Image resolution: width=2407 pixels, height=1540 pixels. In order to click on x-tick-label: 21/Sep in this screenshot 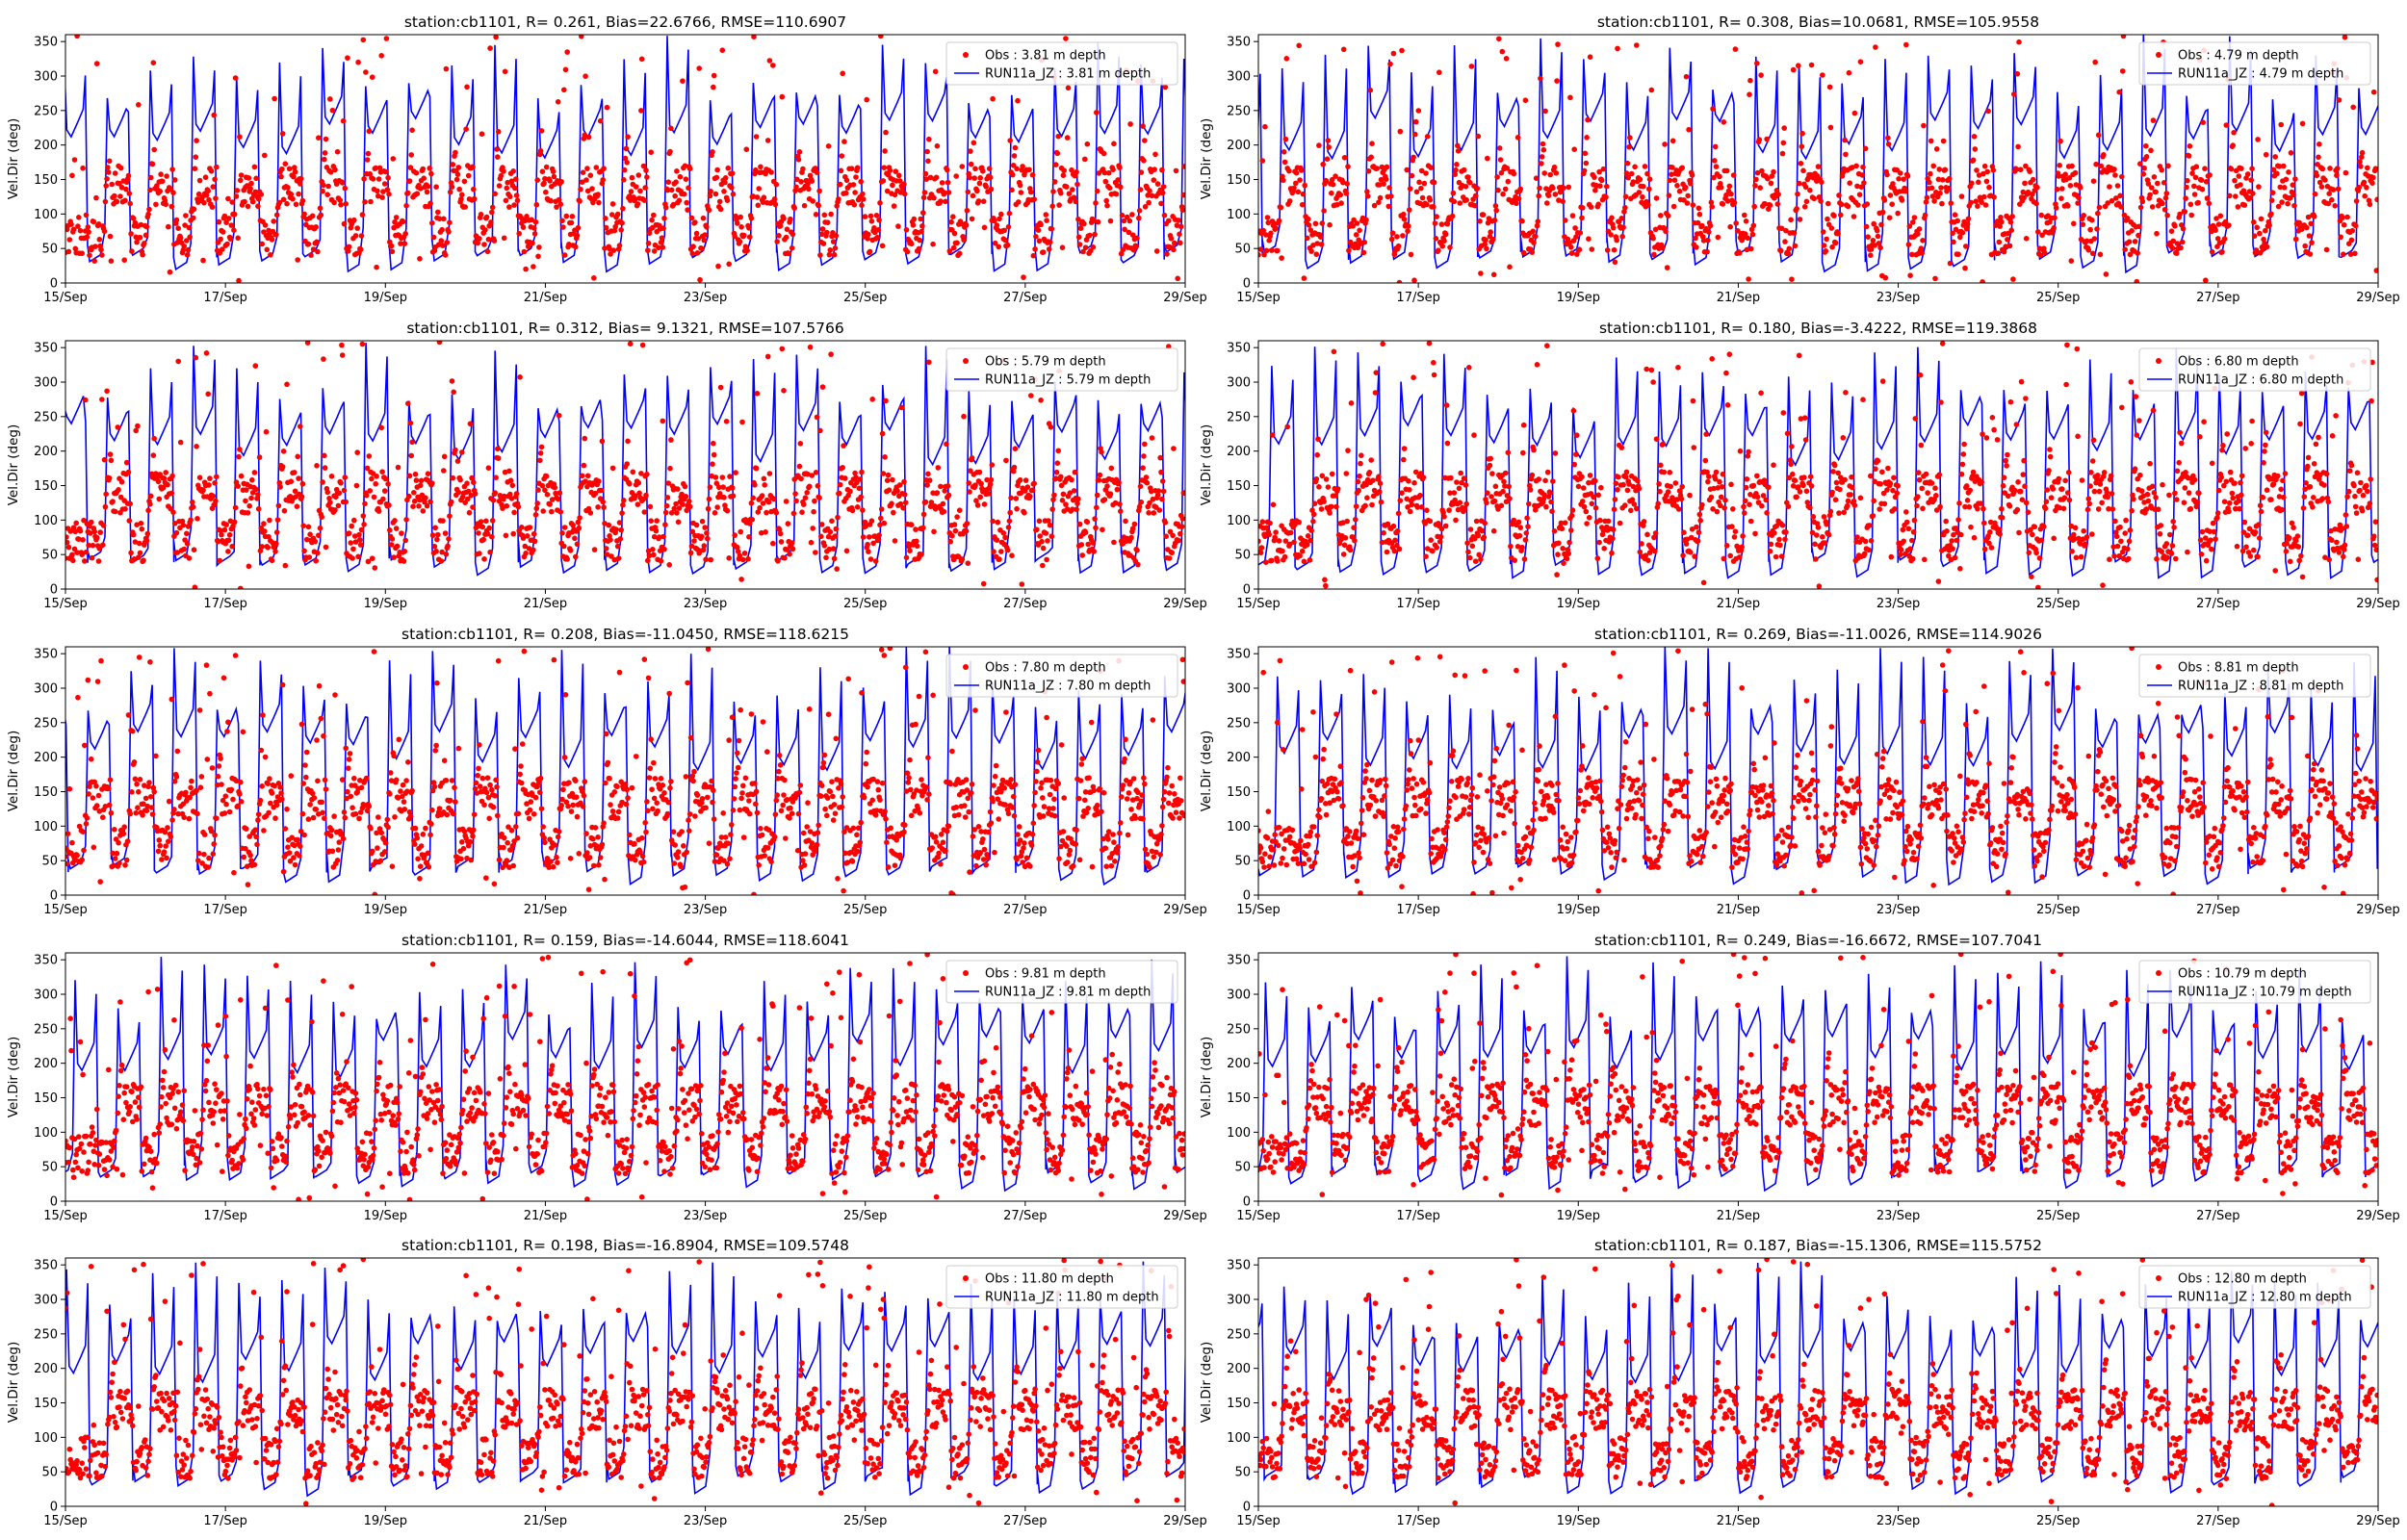, I will do `click(545, 298)`.